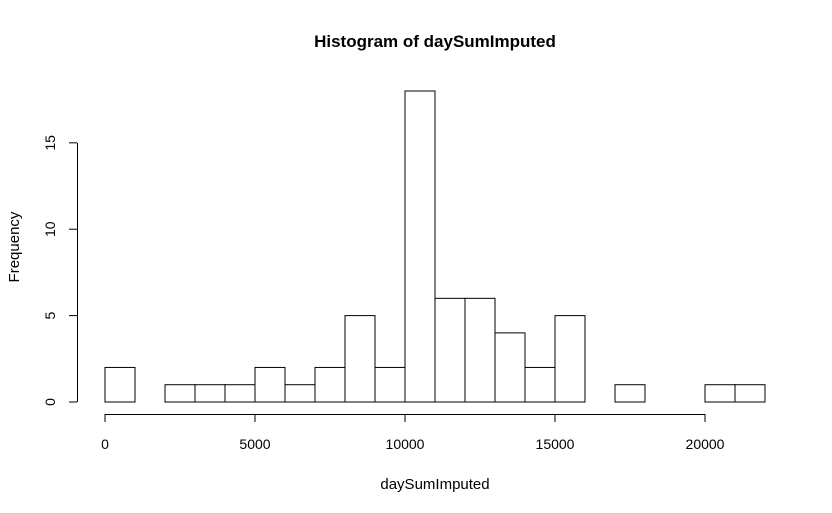 This screenshot has width=832, height=513. What do you see at coordinates (405, 444) in the screenshot?
I see `x-tick-label: 10000` at bounding box center [405, 444].